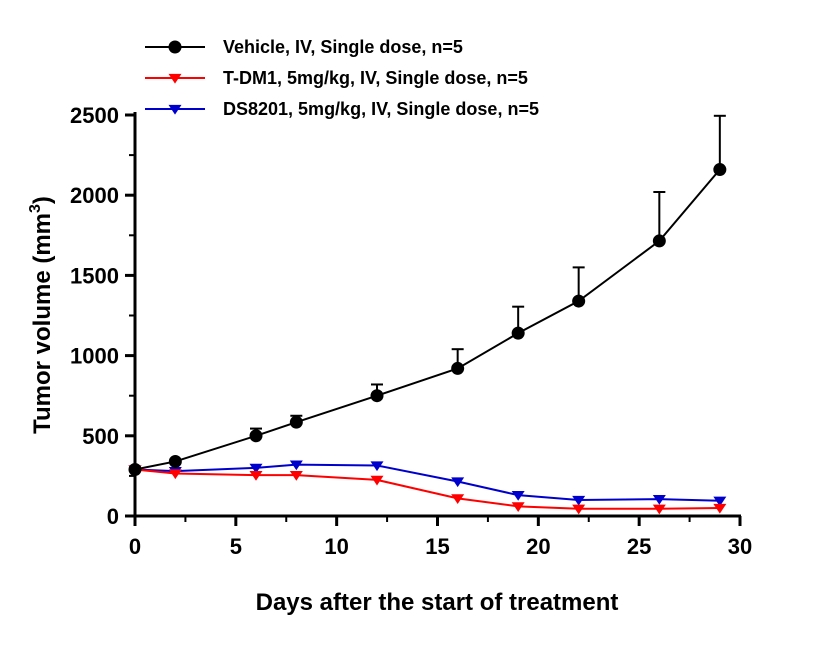  Describe the element at coordinates (740, 546) in the screenshot. I see `x-tick-label: 30` at that location.